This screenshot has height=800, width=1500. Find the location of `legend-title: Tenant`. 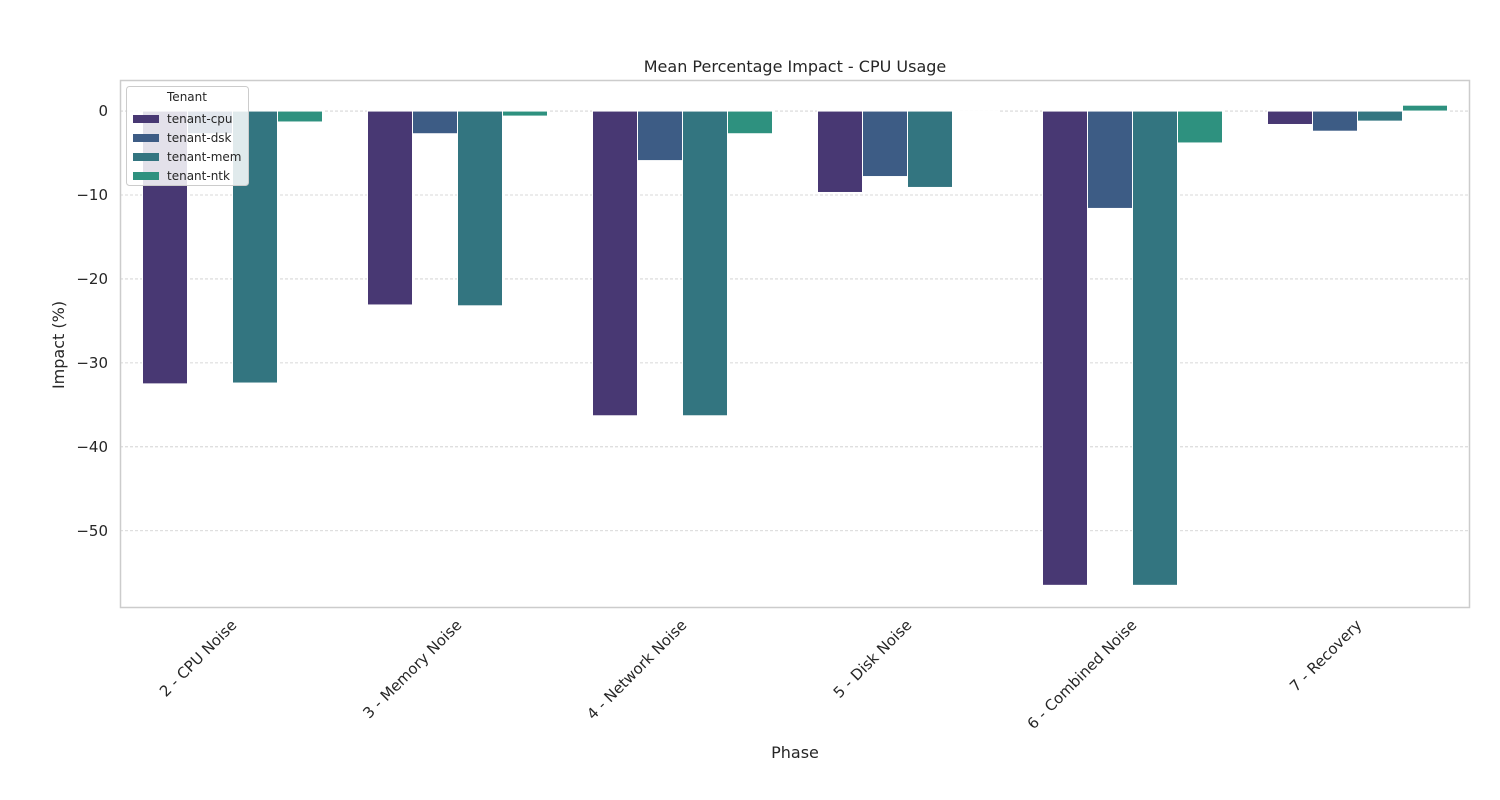

legend-title: Tenant is located at coordinates (186, 97).